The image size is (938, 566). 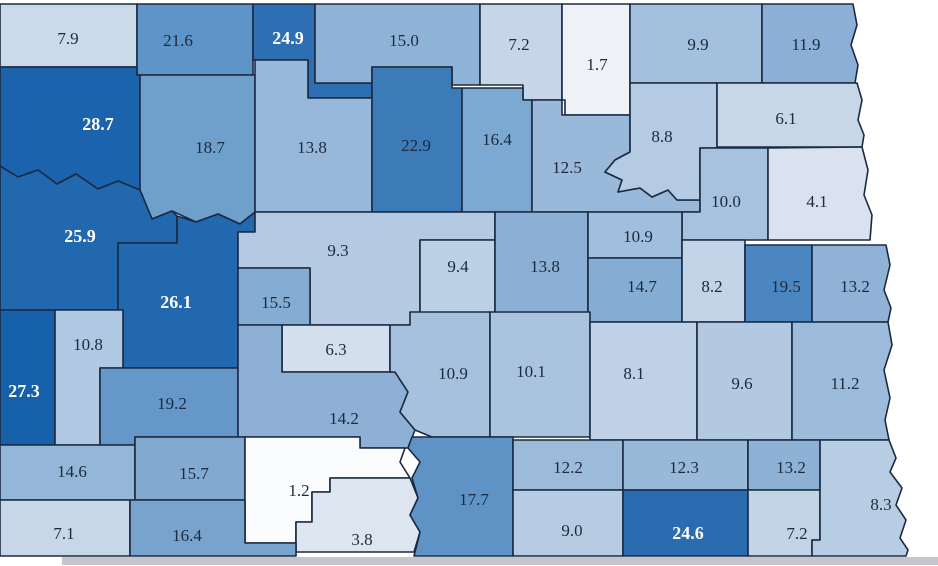 What do you see at coordinates (661, 136) in the screenshot?
I see `county-value-label: 8.8` at bounding box center [661, 136].